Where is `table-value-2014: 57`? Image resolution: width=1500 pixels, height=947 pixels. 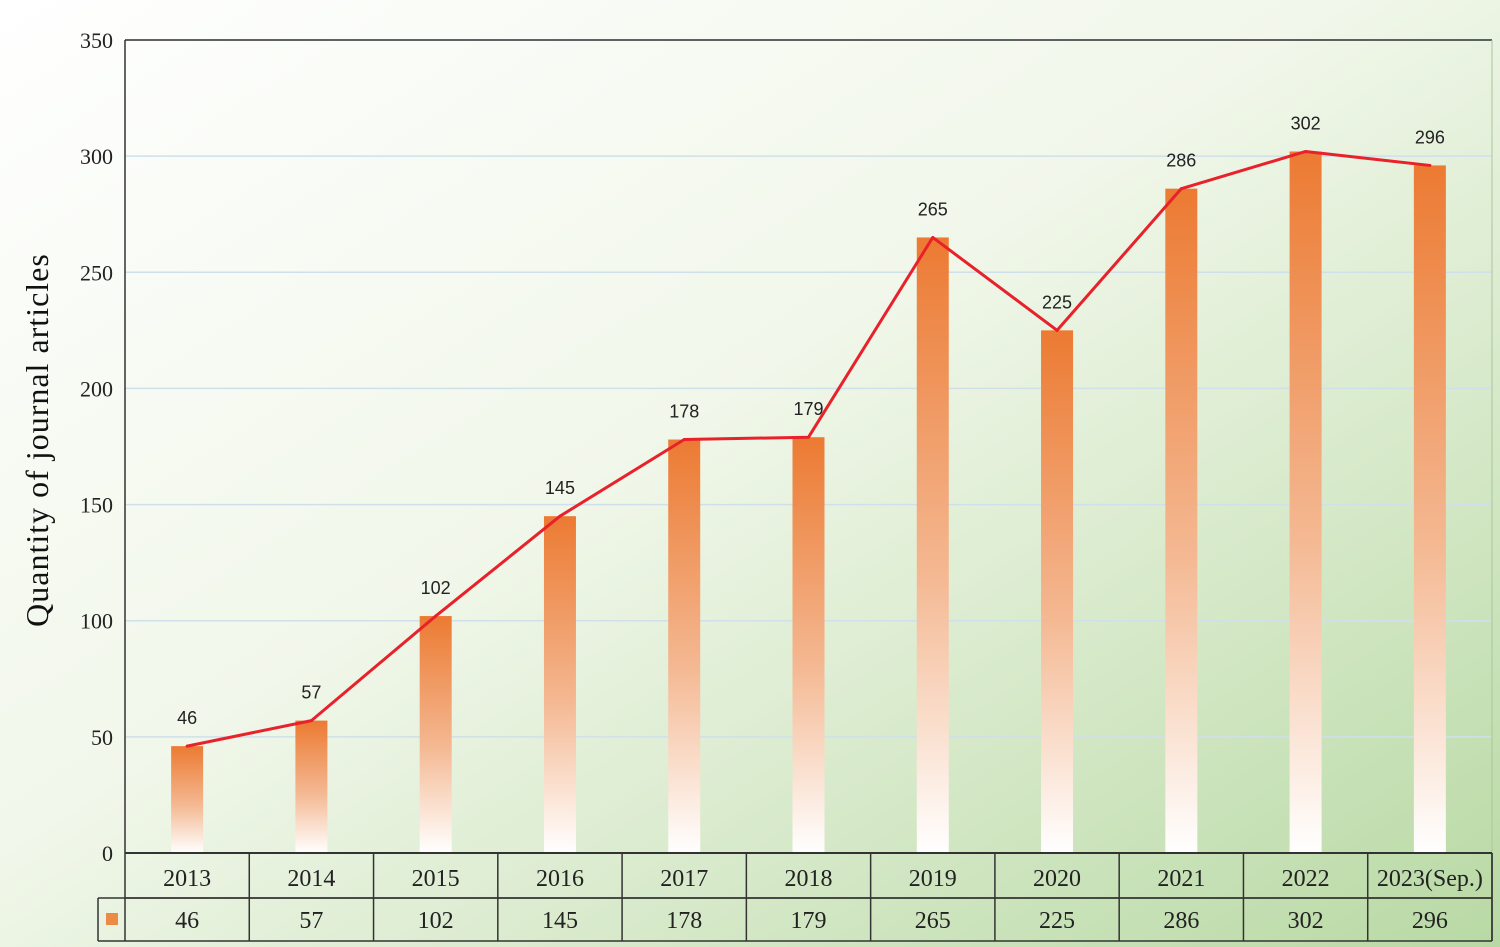
table-value-2014: 57 is located at coordinates (311, 921).